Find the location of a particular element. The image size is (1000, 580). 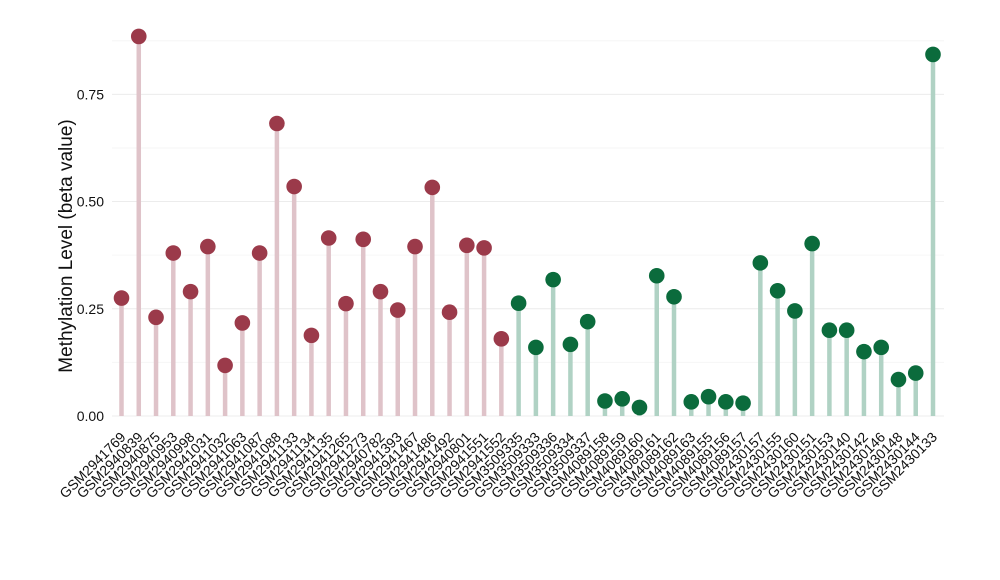

y-tick-label: 0.00 is located at coordinates (90, 416).